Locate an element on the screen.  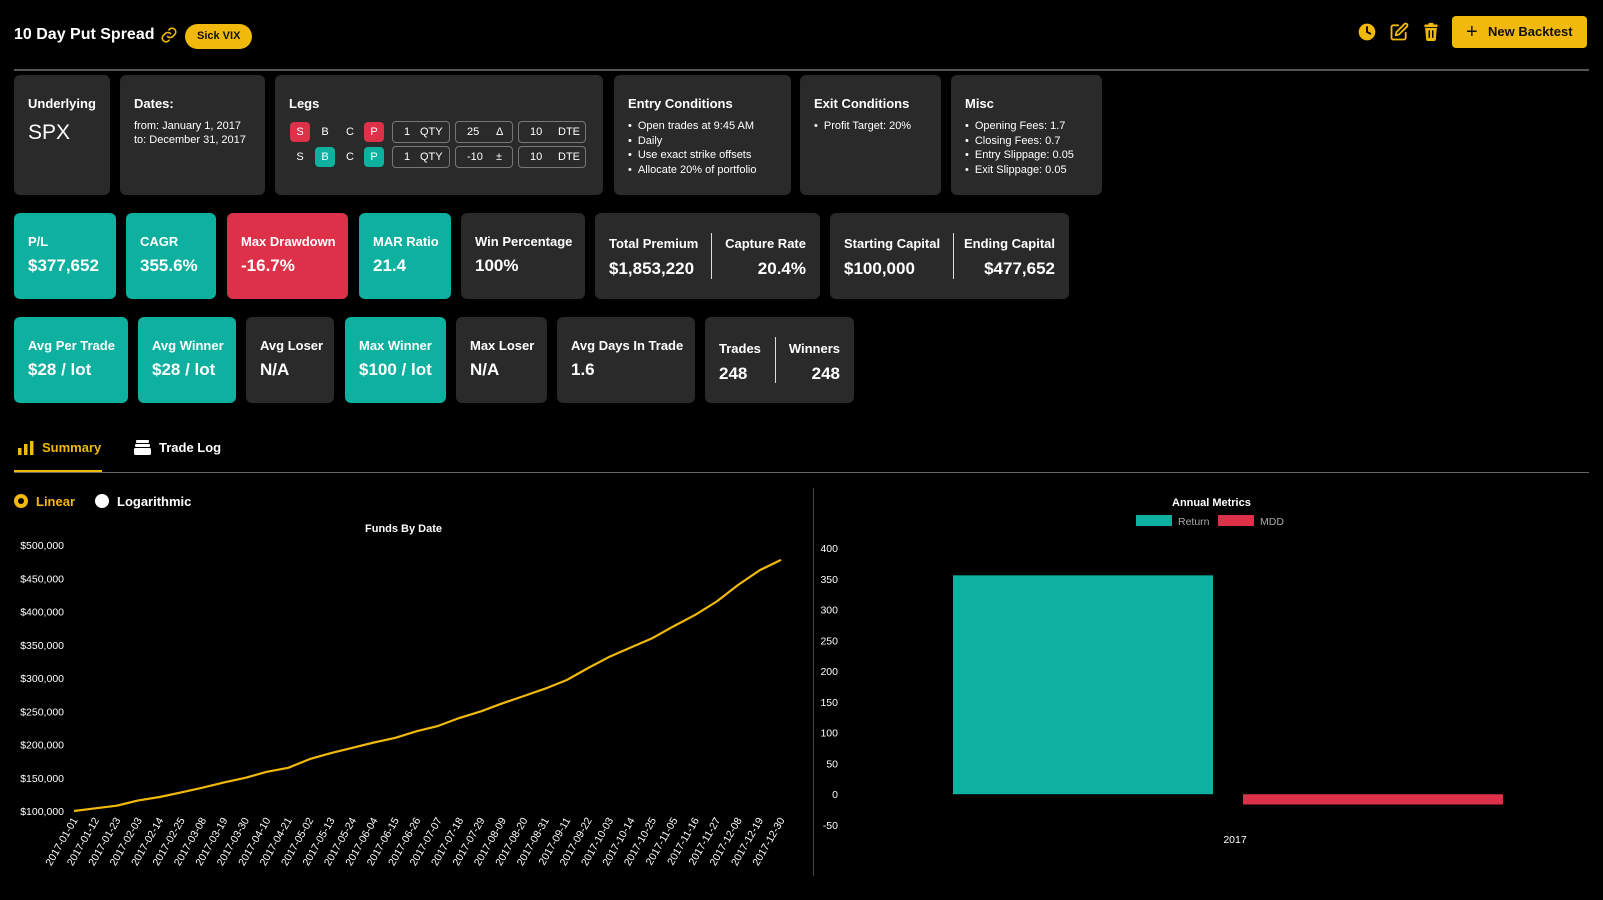
pl-value: $377,652 is located at coordinates (63, 265).